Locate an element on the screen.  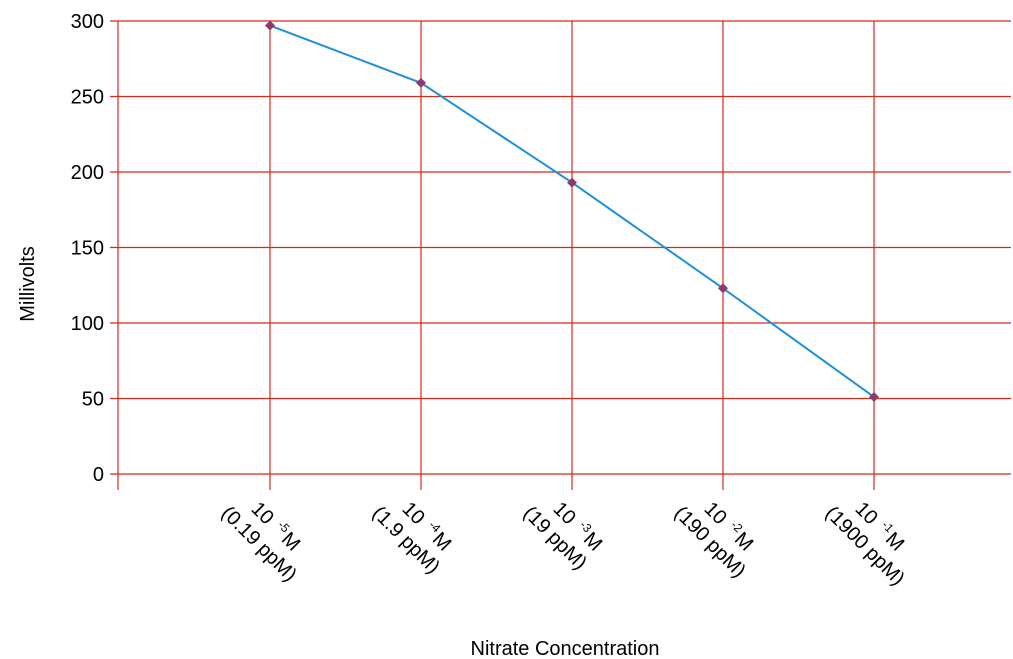
y-axis-ticks: 0 50 100 150 200 250 300 is located at coordinates (87, 248).